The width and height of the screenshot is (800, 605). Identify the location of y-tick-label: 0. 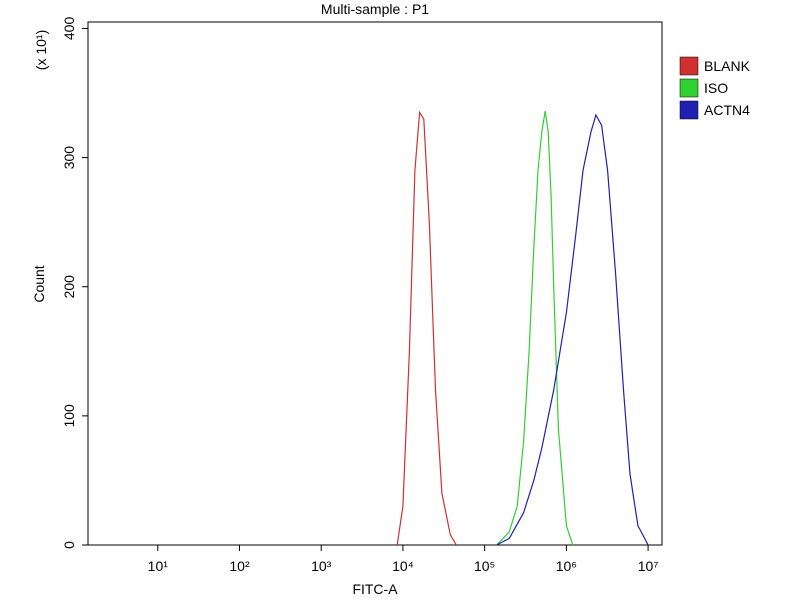
(69, 545).